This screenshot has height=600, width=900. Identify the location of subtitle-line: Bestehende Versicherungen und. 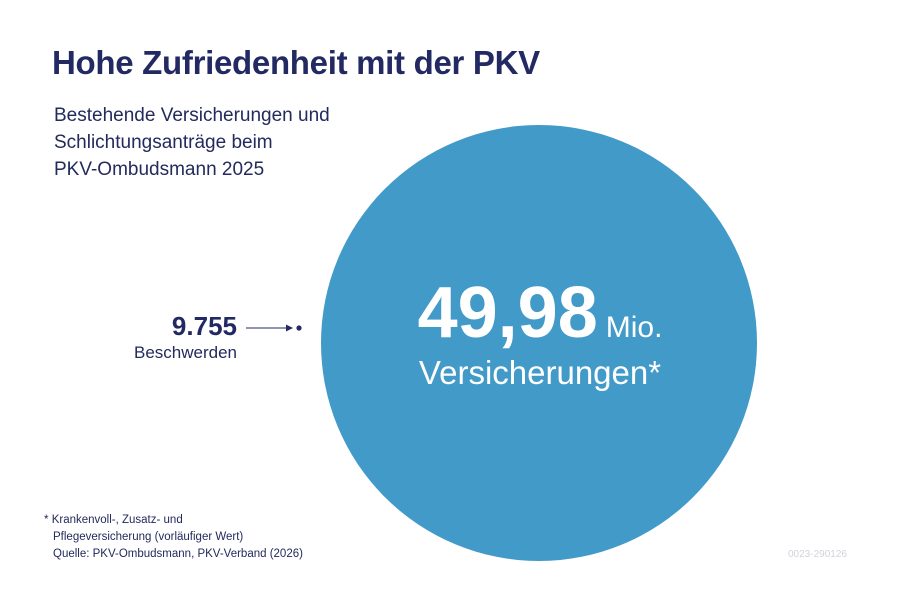
(192, 115).